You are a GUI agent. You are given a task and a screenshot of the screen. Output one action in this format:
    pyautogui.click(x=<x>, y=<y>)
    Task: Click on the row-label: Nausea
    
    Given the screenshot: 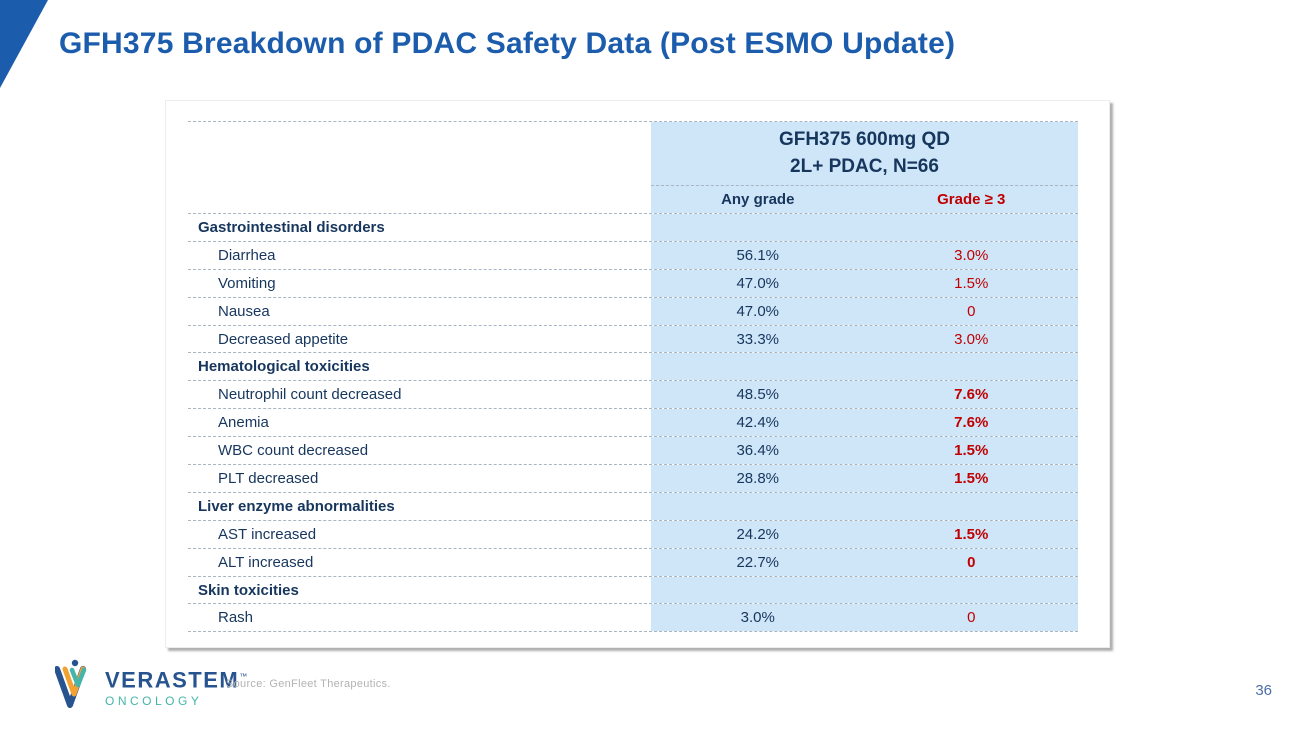 What is the action you would take?
    pyautogui.click(x=244, y=311)
    